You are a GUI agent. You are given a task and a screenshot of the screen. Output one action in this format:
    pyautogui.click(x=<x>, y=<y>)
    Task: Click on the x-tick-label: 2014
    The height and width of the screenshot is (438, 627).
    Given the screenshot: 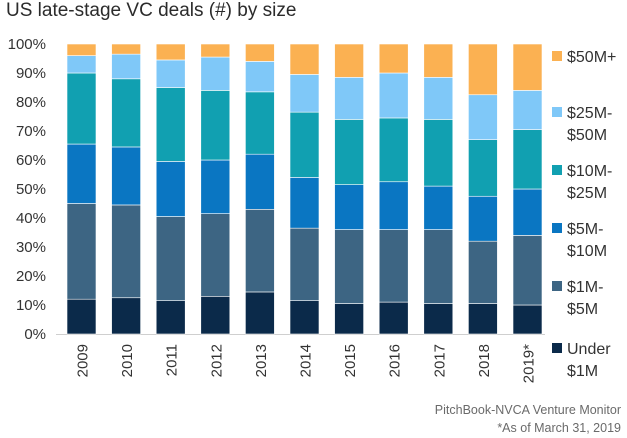 What is the action you would take?
    pyautogui.click(x=306, y=360)
    